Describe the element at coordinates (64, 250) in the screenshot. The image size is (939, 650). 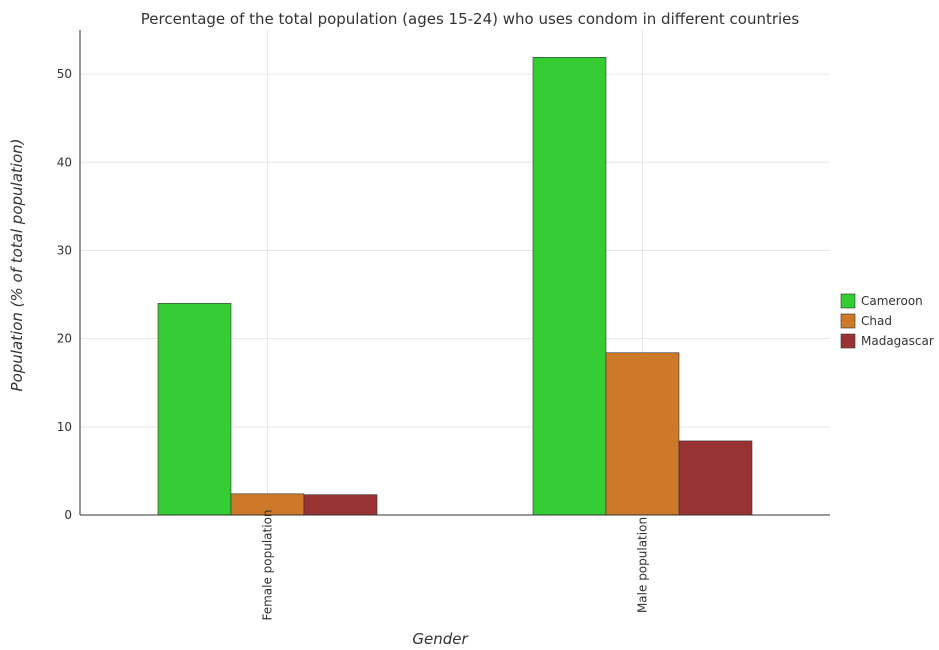
I see `y-tick-label: 30` at that location.